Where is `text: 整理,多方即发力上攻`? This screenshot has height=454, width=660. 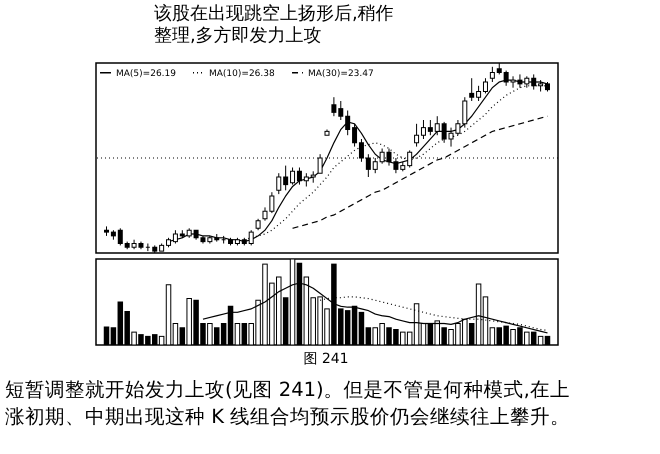
text: 整理,多方即发力上攻 is located at coordinates (238, 35).